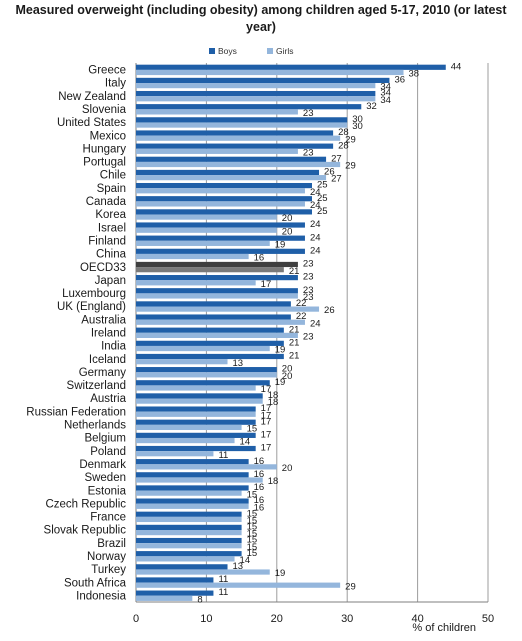 This screenshot has height=641, width=522. Describe the element at coordinates (136, 619) in the screenshot. I see `x-tick-label: 0` at that location.